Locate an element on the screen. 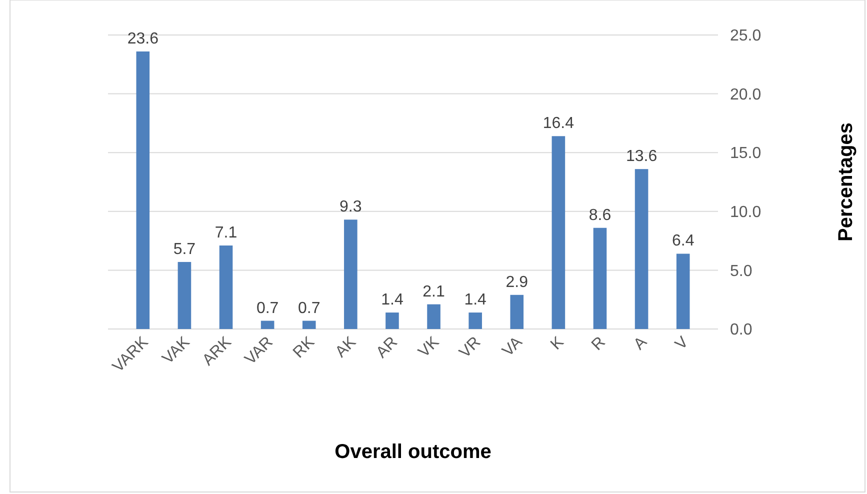 Image resolution: width=867 pixels, height=494 pixels. x-tick-label: VA is located at coordinates (512, 347).